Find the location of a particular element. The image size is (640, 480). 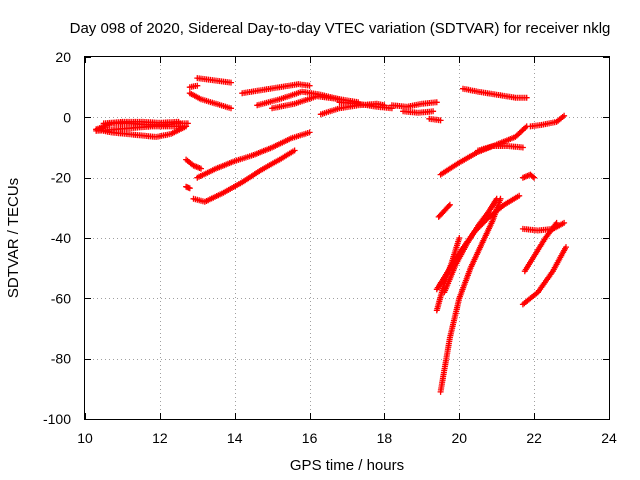

y-tick-label: 0 is located at coordinates (67, 117).